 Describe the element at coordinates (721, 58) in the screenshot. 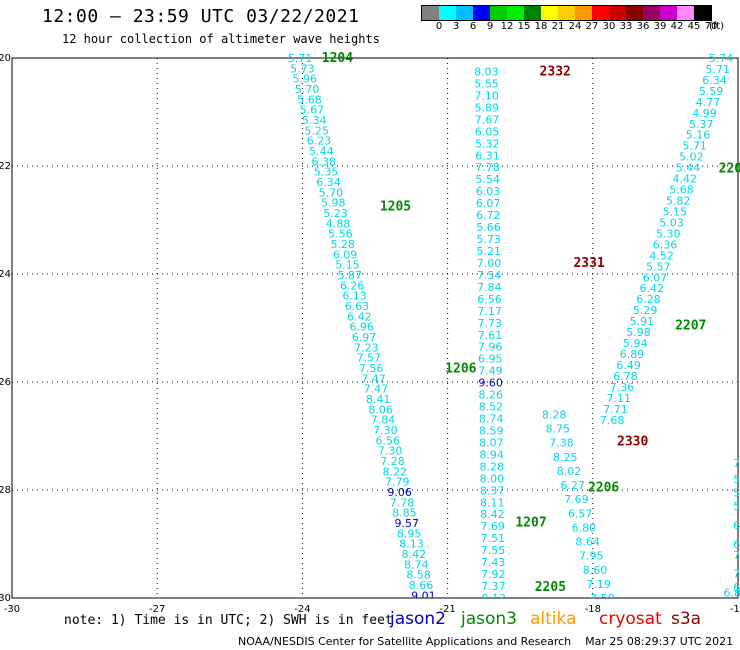

I see `wave-height-value: 5.74` at that location.